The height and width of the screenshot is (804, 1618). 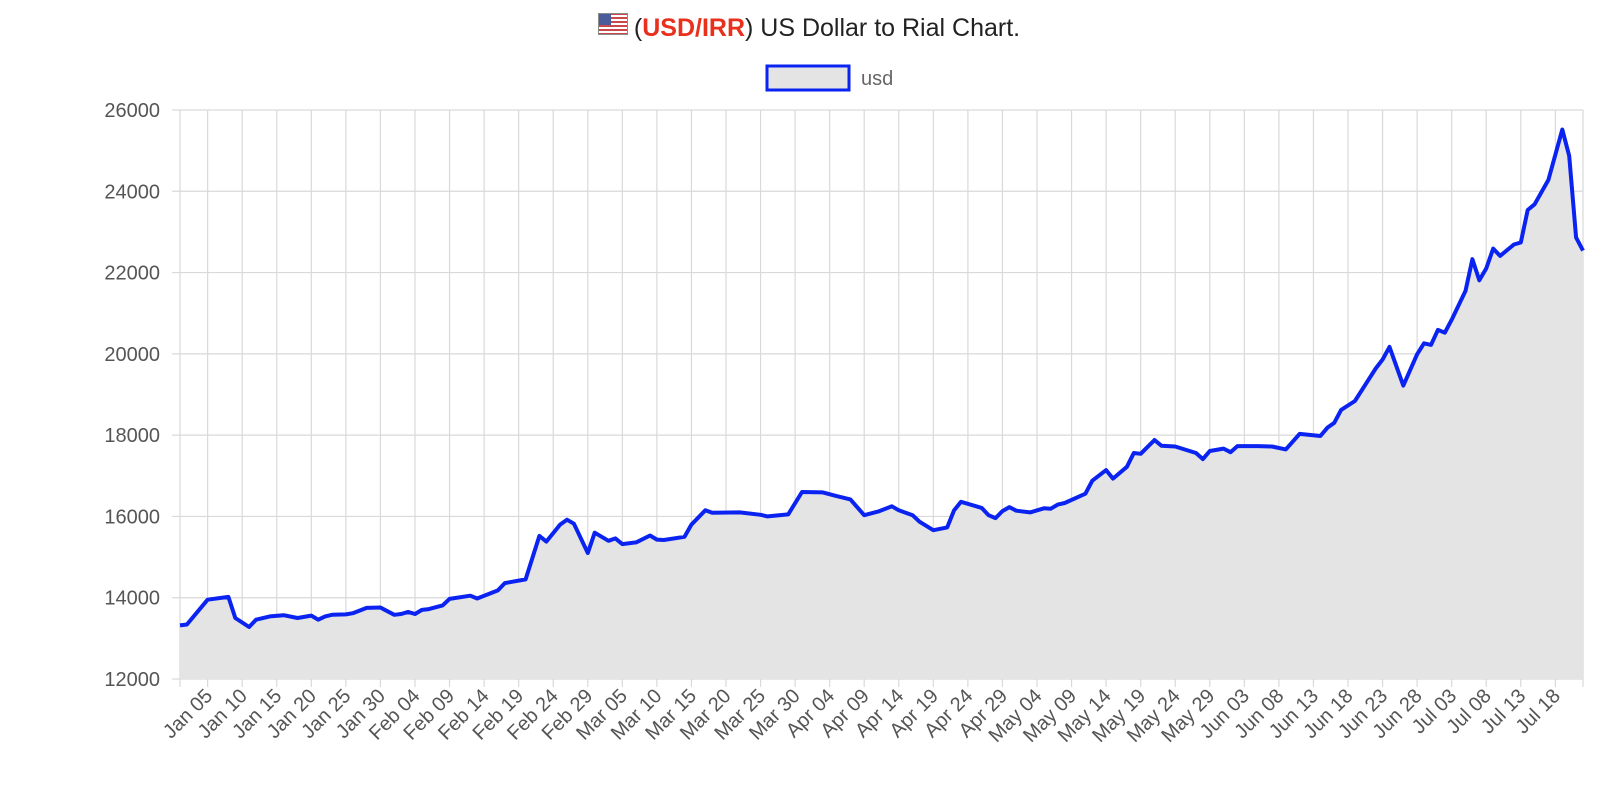 What do you see at coordinates (132, 599) in the screenshot?
I see `y-tick-label: 14000` at bounding box center [132, 599].